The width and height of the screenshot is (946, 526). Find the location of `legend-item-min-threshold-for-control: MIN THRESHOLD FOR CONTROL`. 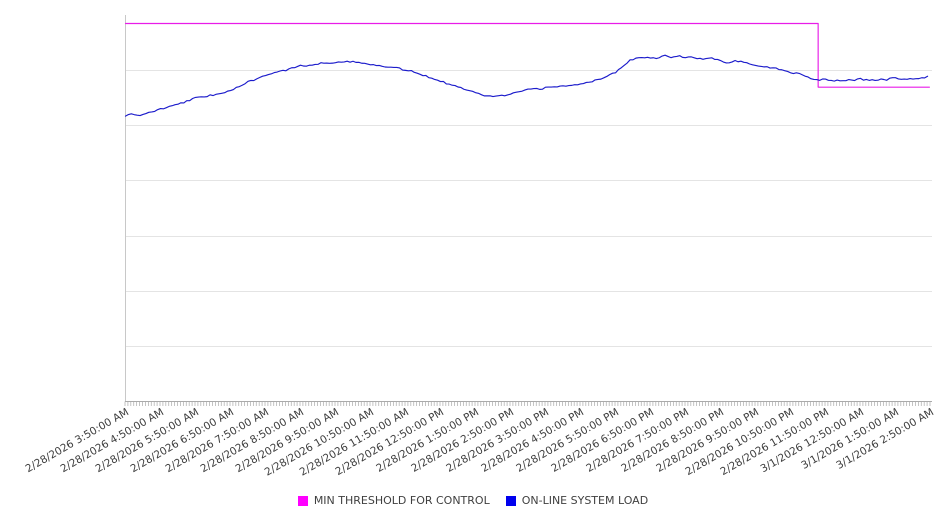

legend-item-min-threshold-for-control: MIN THRESHOLD FOR CONTROL is located at coordinates (393, 500).